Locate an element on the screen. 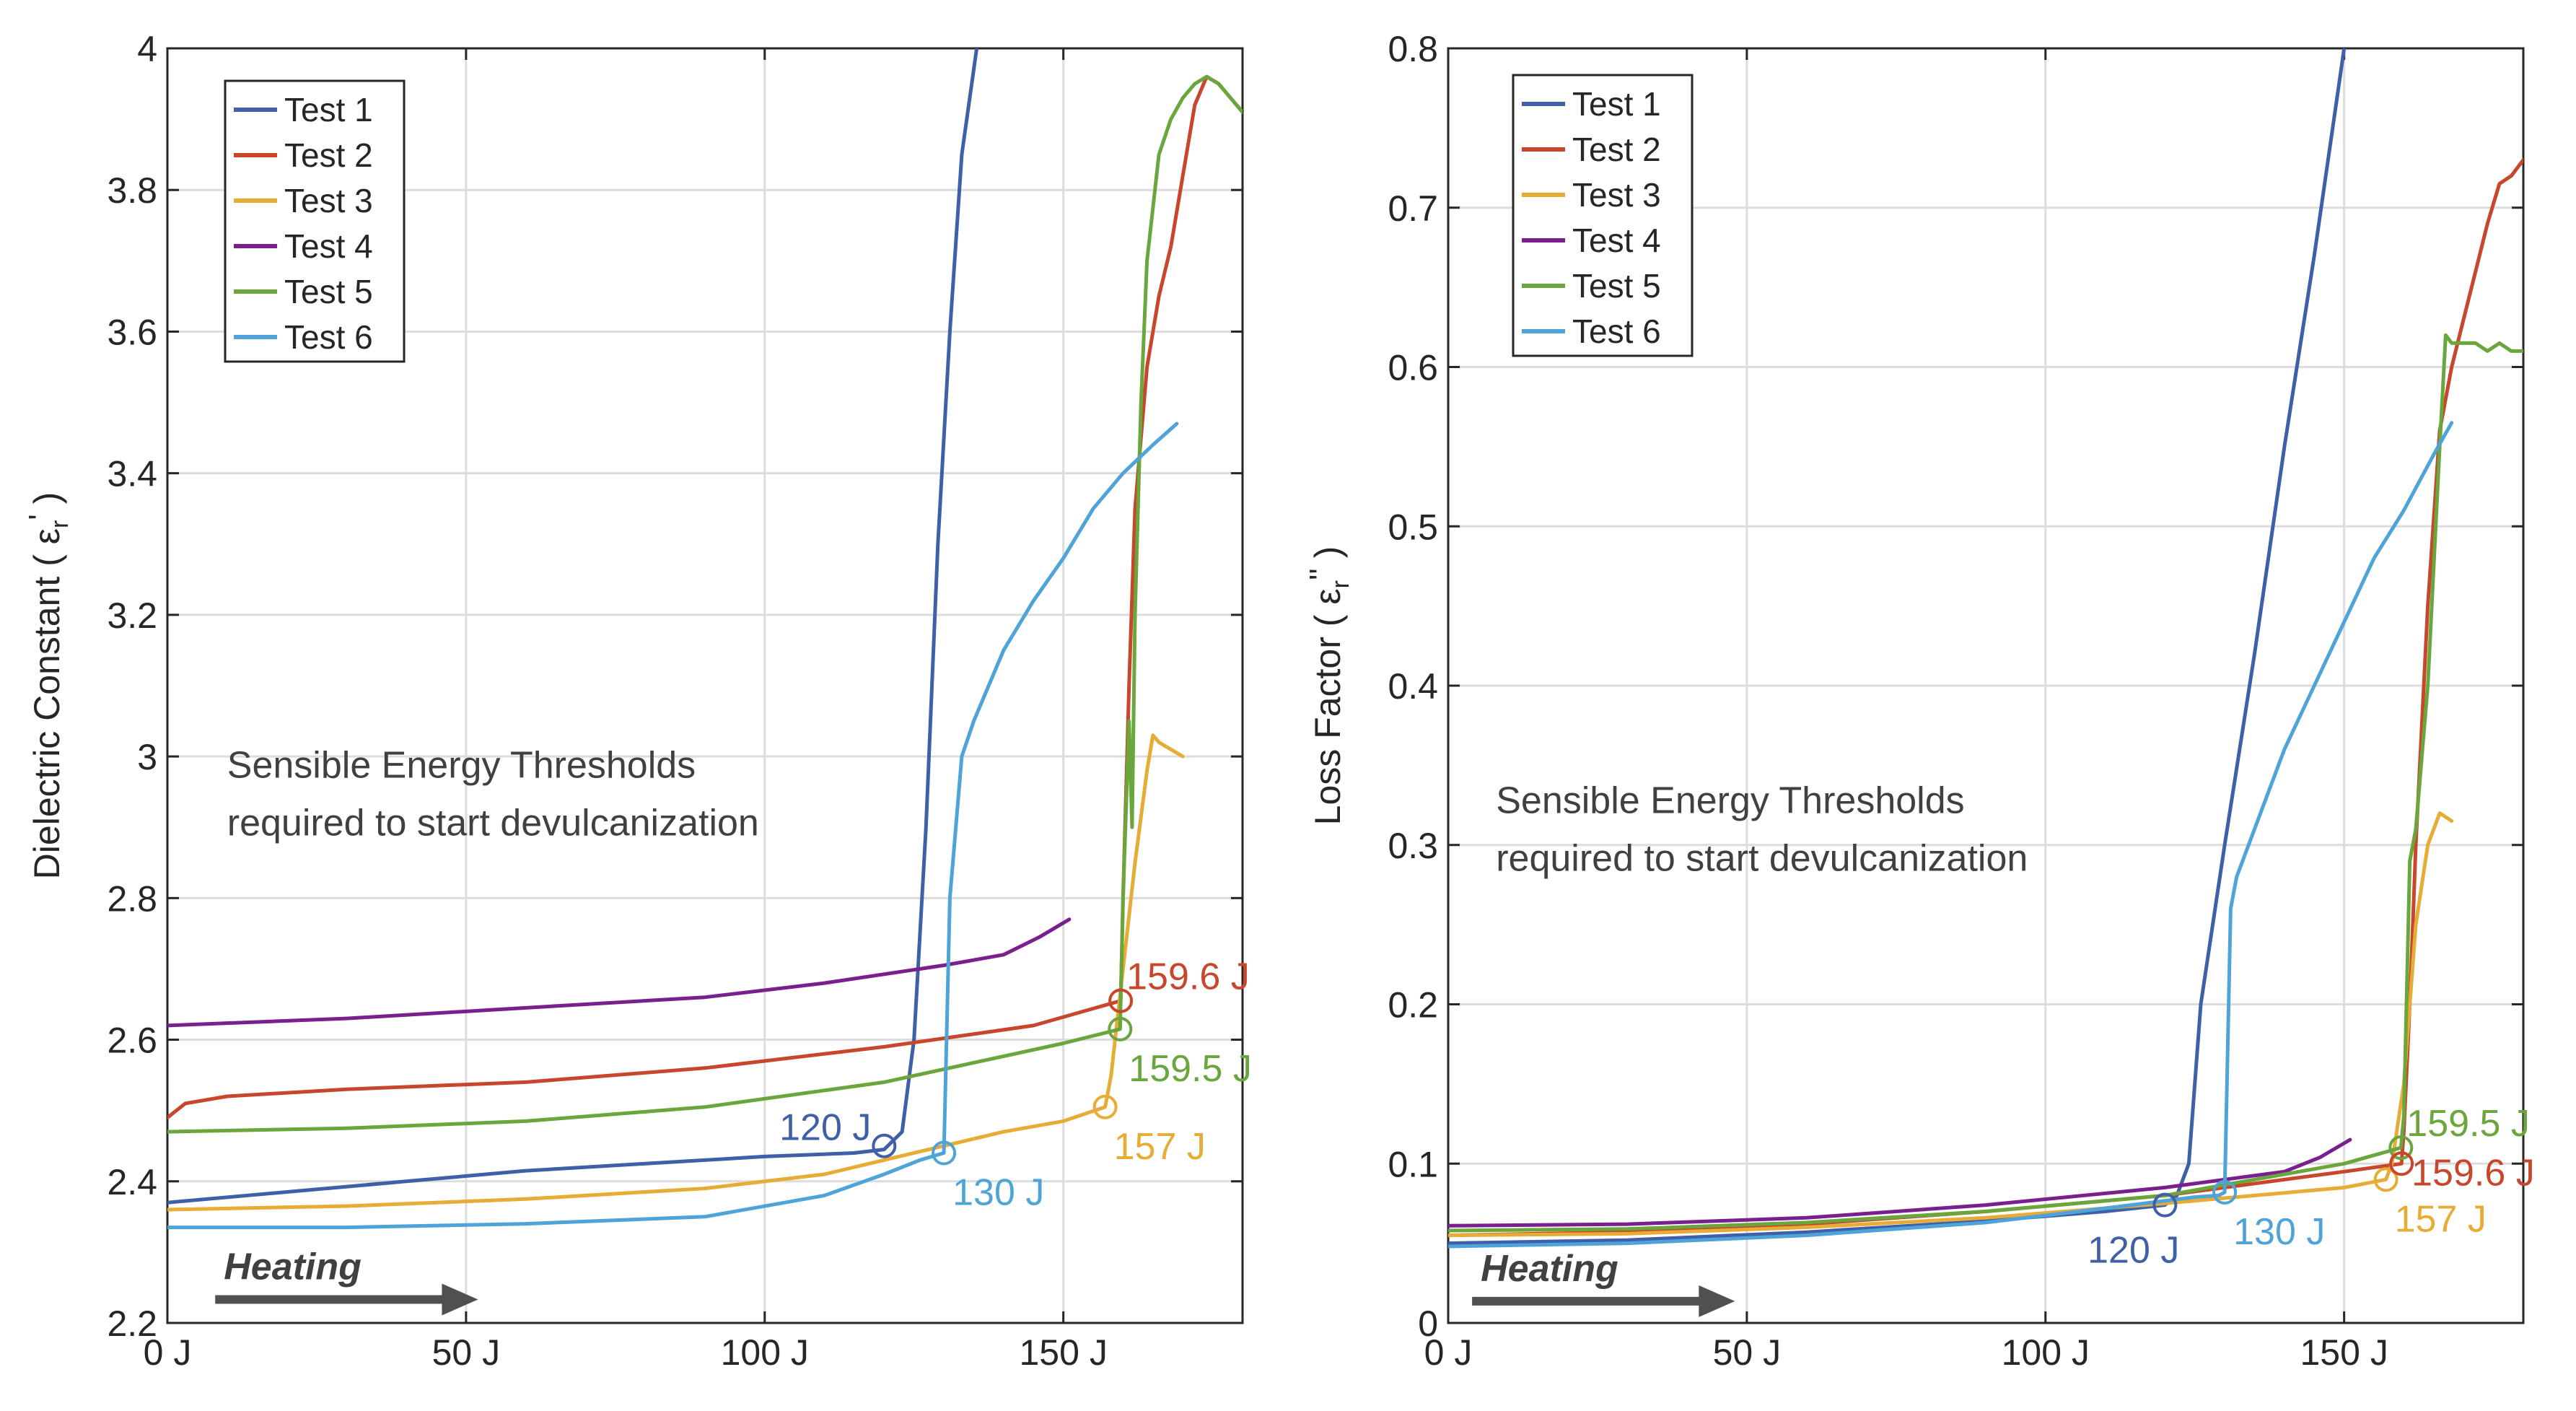  y-axis-label: Dielectric Constant ( εr' ) is located at coordinates (48, 686).